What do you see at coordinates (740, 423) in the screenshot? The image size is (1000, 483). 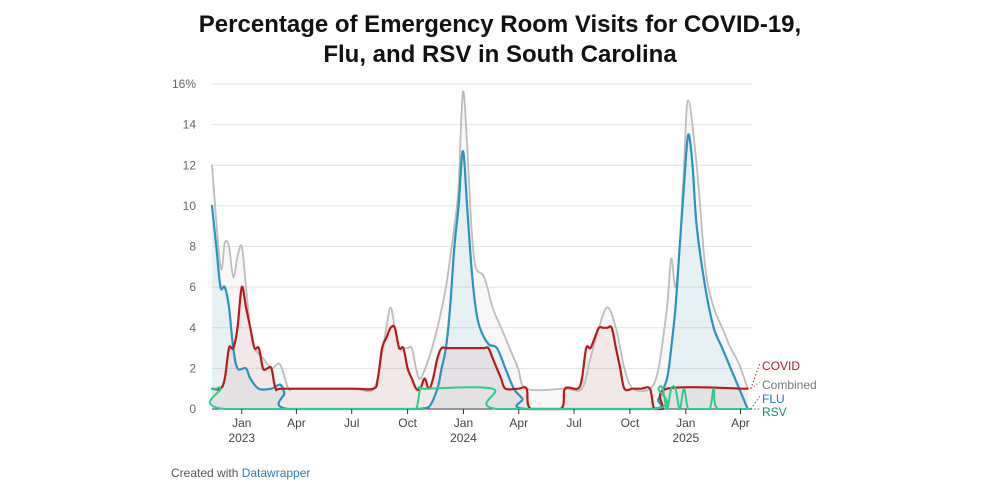 I see `x-tick-label-9: Apr` at bounding box center [740, 423].